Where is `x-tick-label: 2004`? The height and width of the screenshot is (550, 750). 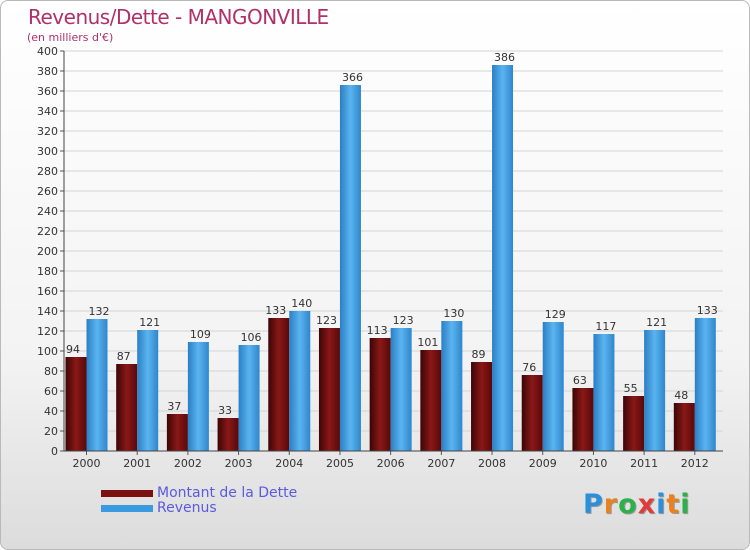
x-tick-label: 2004 is located at coordinates (289, 463).